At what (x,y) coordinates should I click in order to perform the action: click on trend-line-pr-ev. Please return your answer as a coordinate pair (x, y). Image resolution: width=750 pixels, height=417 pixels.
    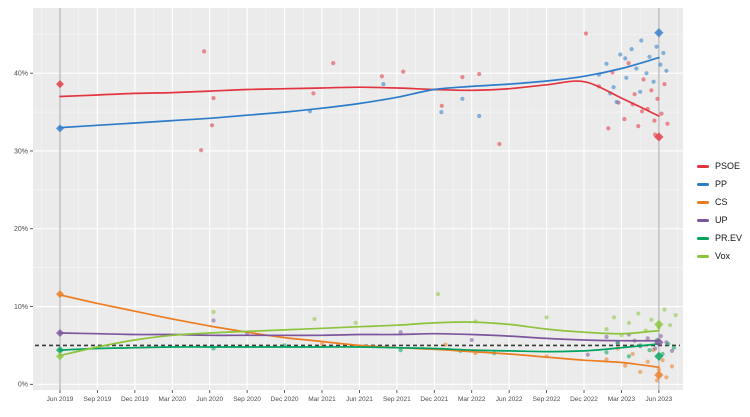
    Looking at the image, I should click on (359, 348).